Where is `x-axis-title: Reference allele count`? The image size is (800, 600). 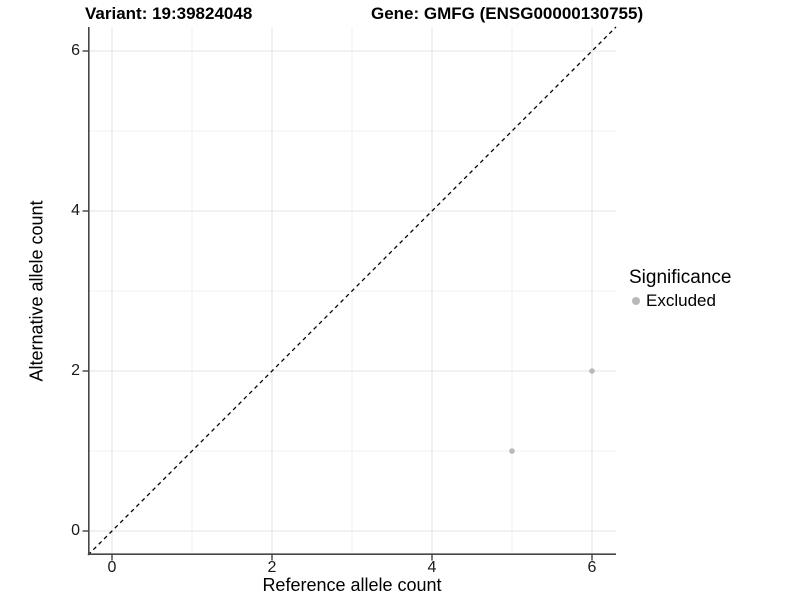
x-axis-title: Reference allele count is located at coordinates (352, 585).